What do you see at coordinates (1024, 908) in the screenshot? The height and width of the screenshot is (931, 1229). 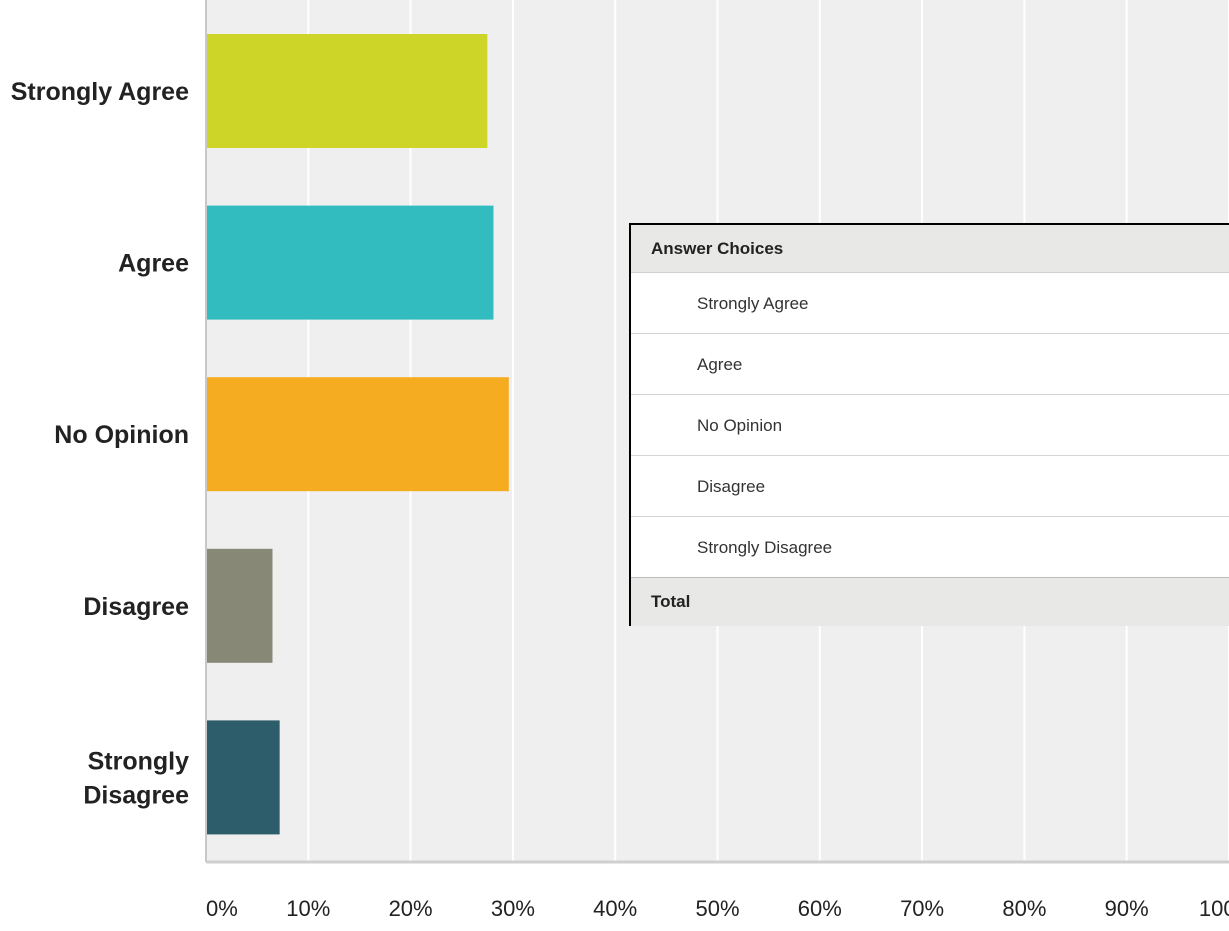 I see `x-tick-label: 80%` at bounding box center [1024, 908].